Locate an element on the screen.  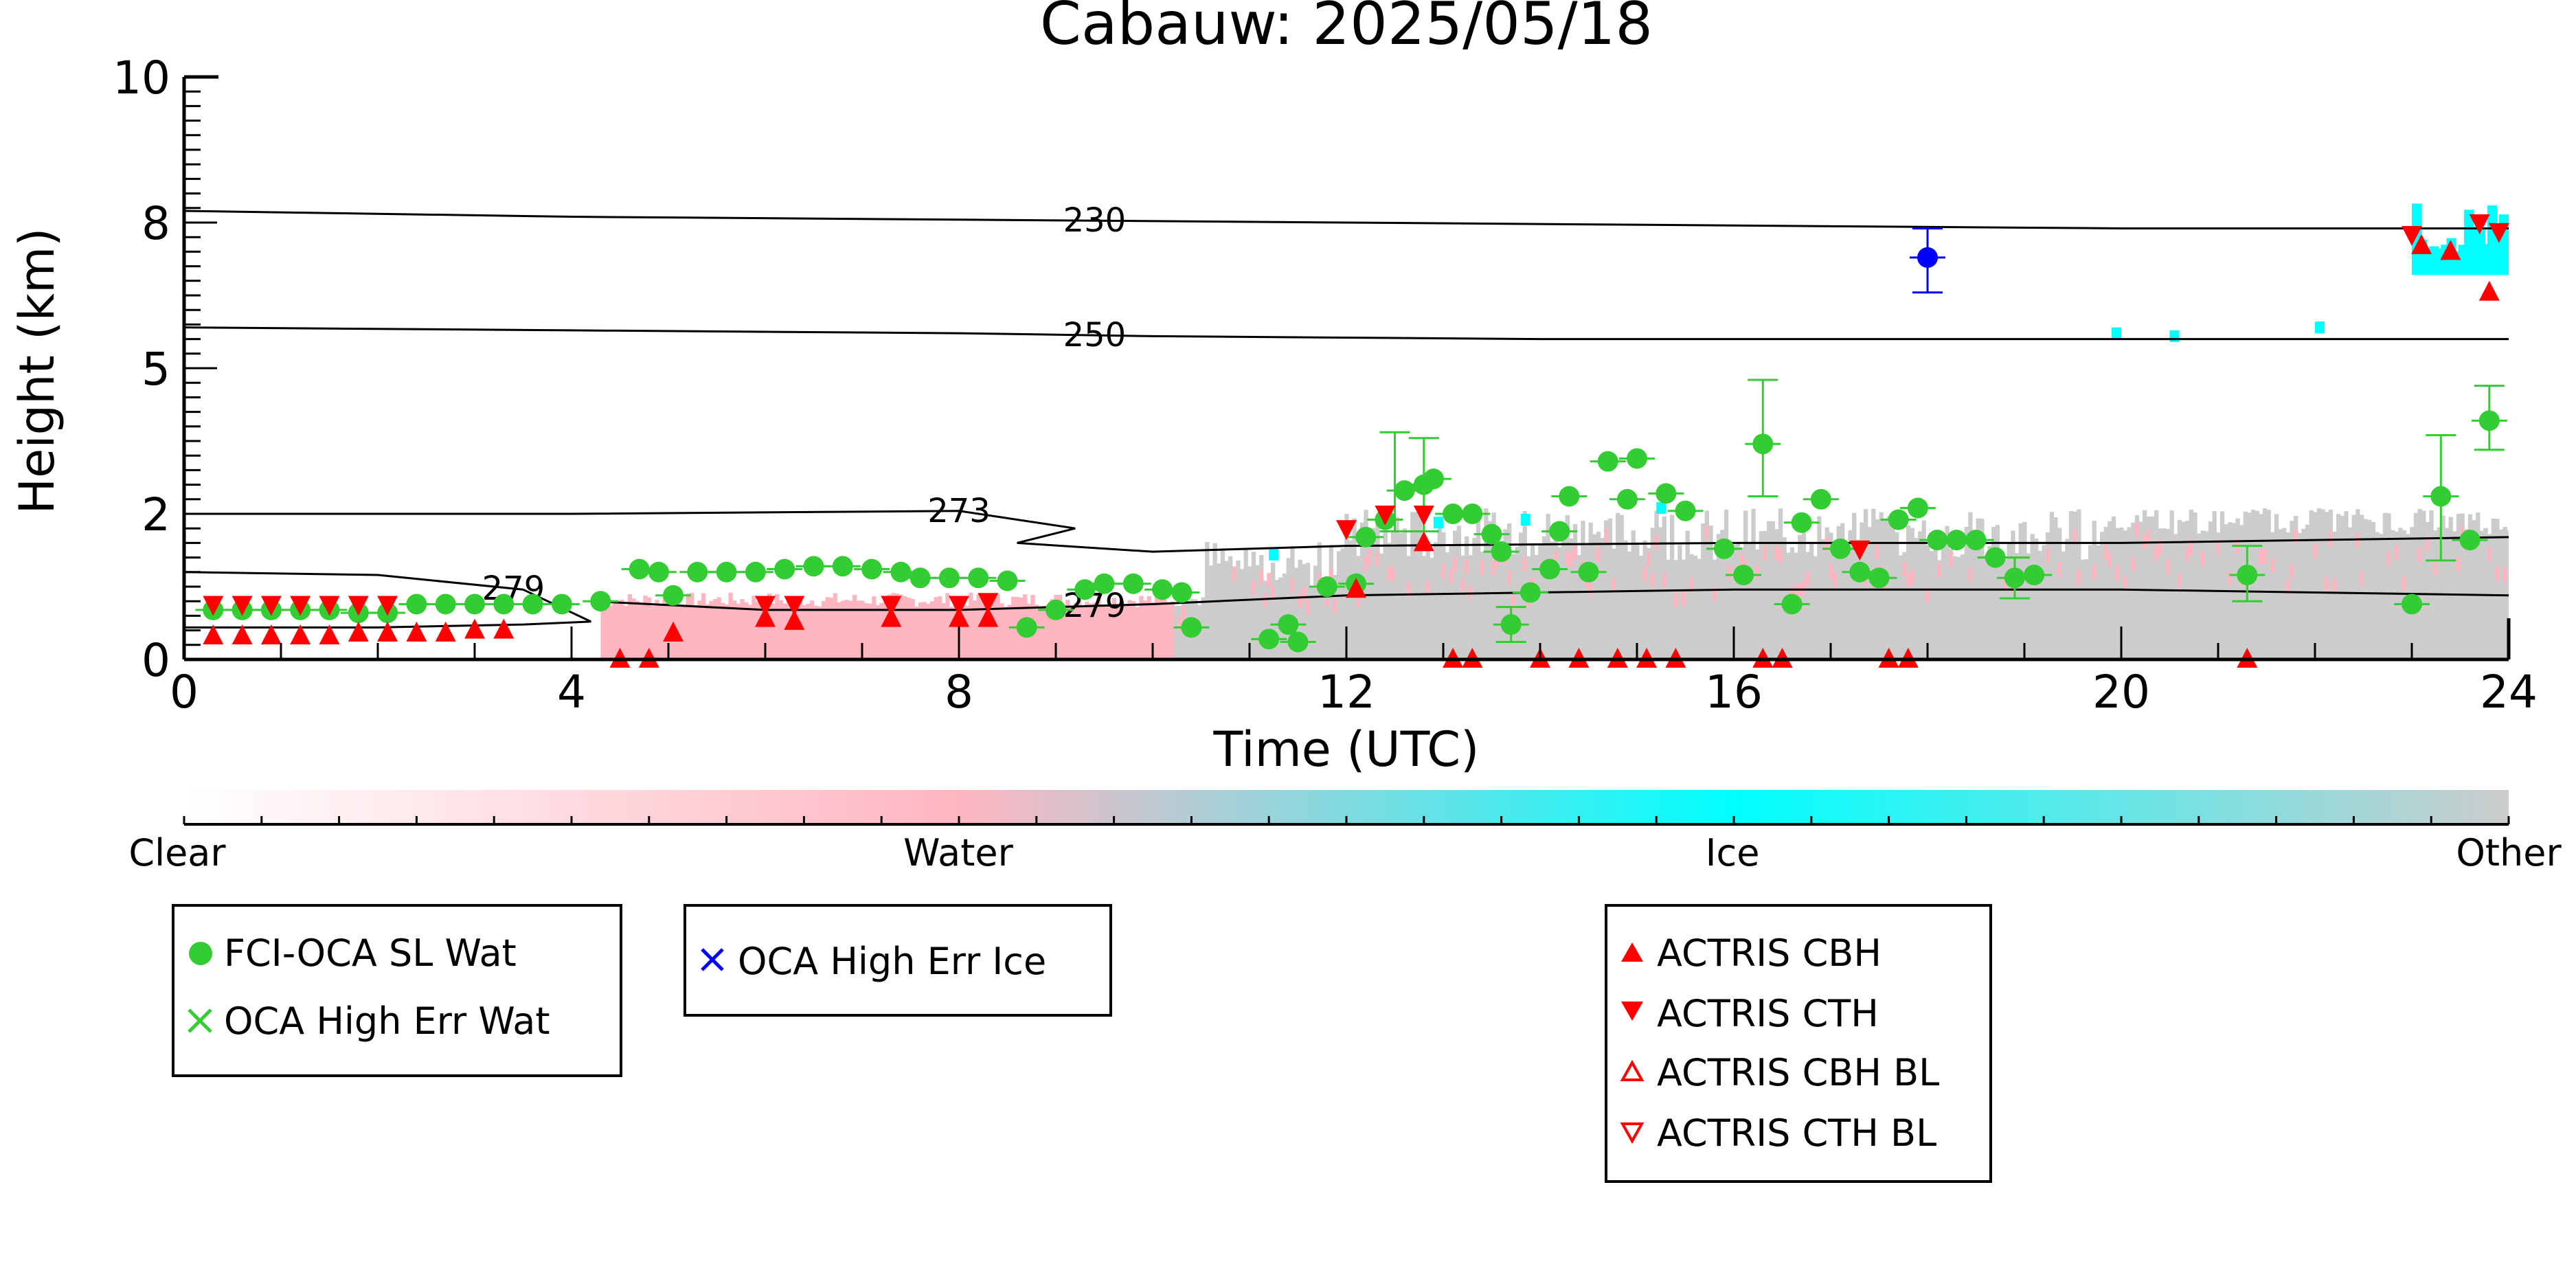
contour-line is located at coordinates (1346, 219).